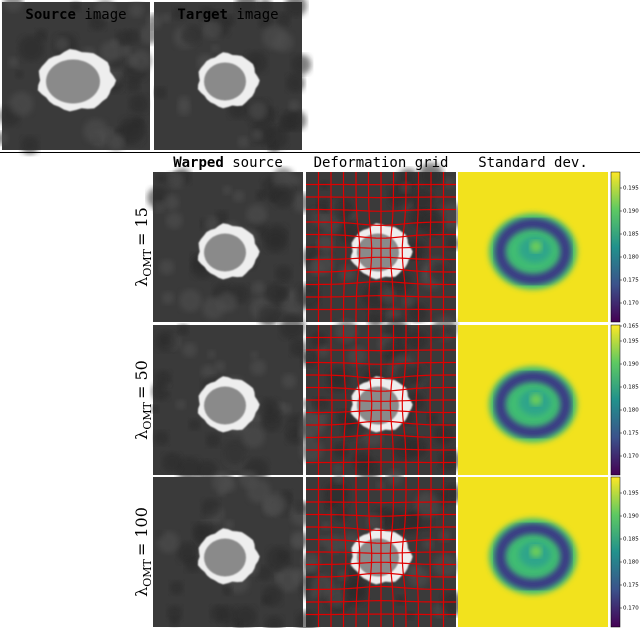 The height and width of the screenshot is (628, 640). Describe the element at coordinates (257, 15) in the screenshot. I see `title-rest: image` at that location.